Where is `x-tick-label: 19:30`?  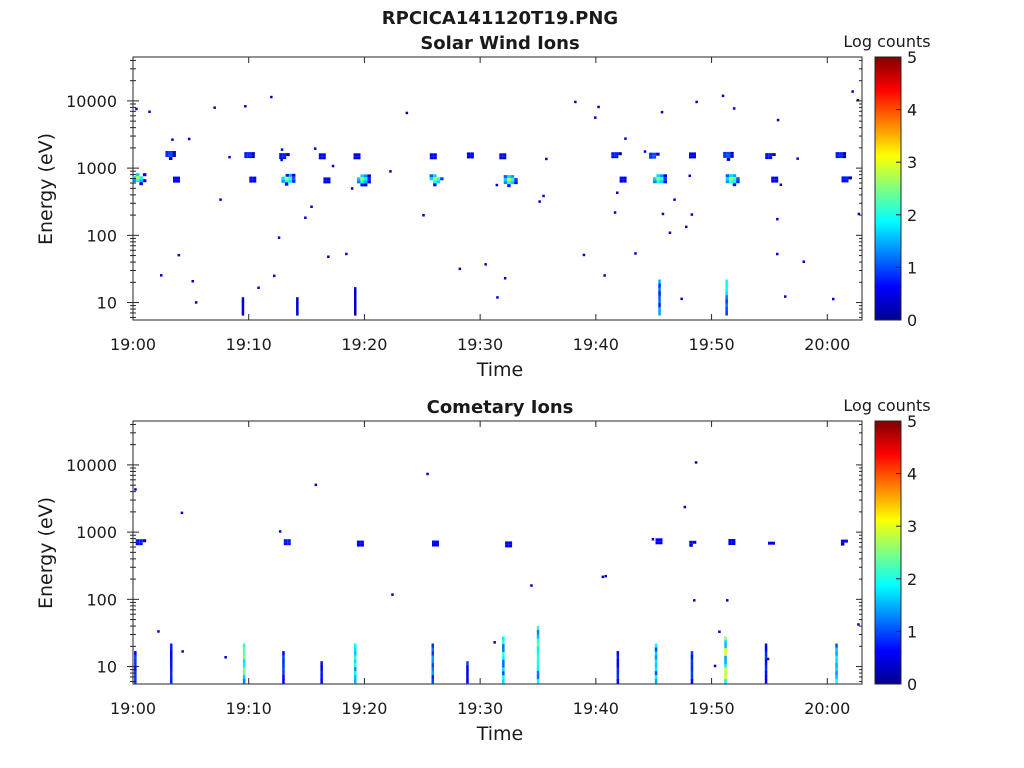 x-tick-label: 19:30 is located at coordinates (480, 344).